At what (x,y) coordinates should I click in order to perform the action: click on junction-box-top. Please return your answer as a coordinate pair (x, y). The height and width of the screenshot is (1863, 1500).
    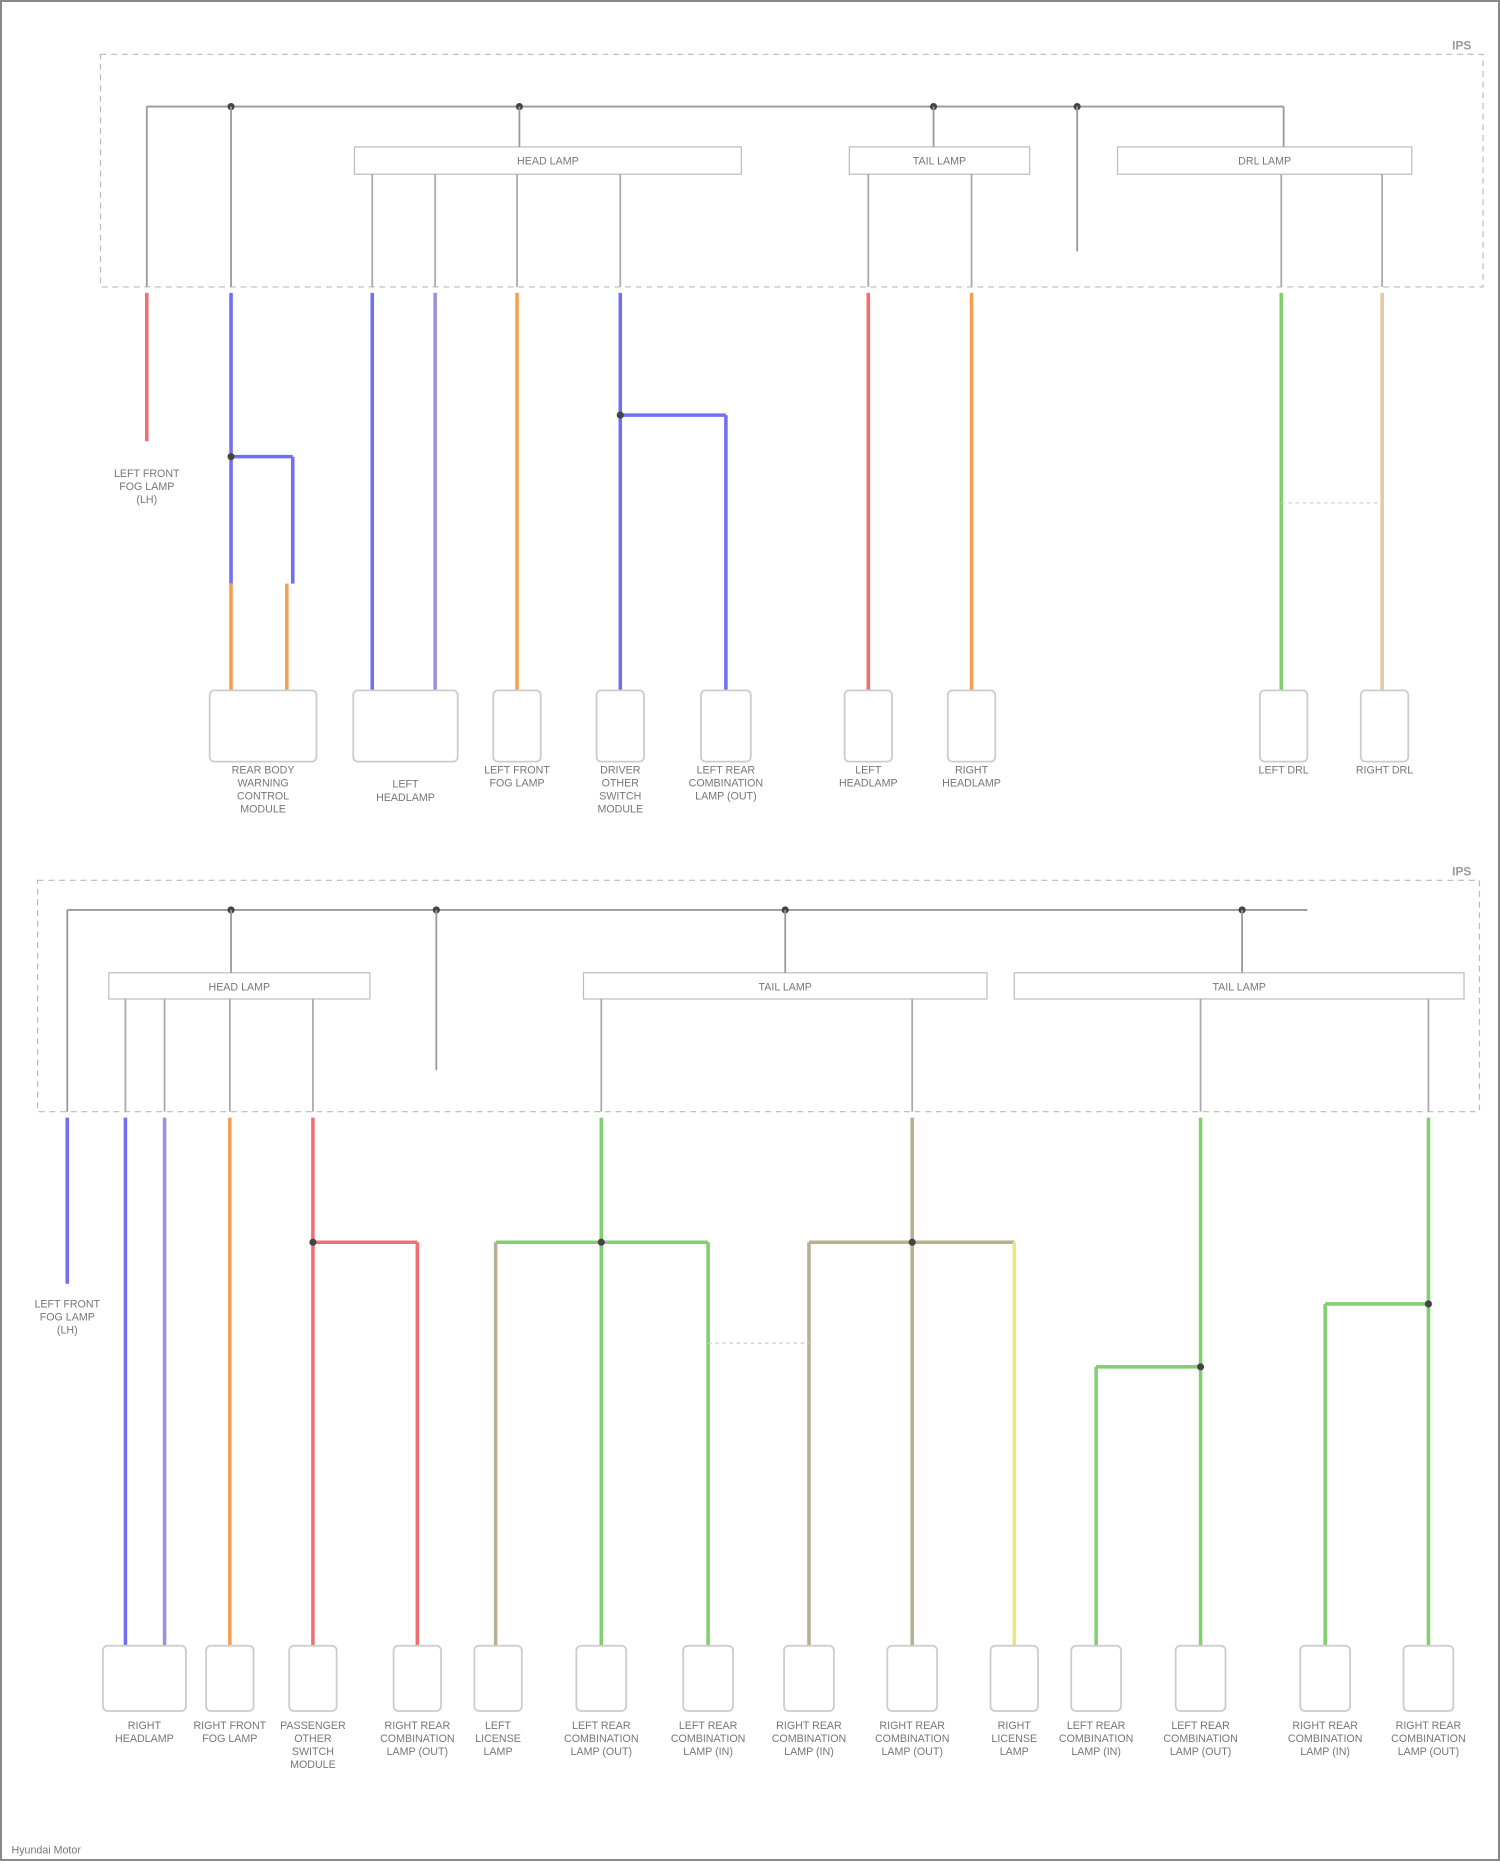
    Looking at the image, I should click on (791, 170).